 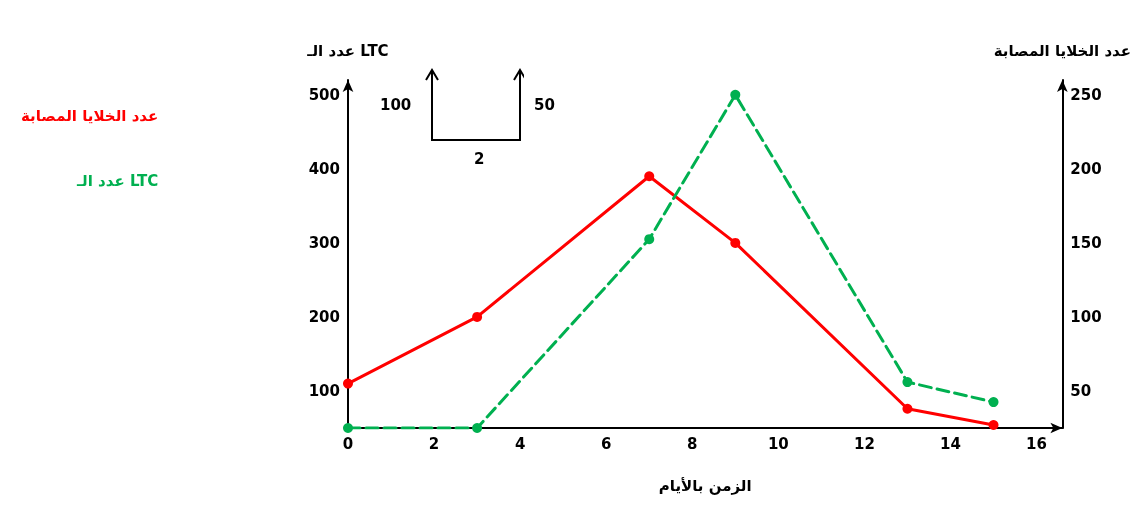 What do you see at coordinates (544, 105) in the screenshot?
I see `annotation: 50` at bounding box center [544, 105].